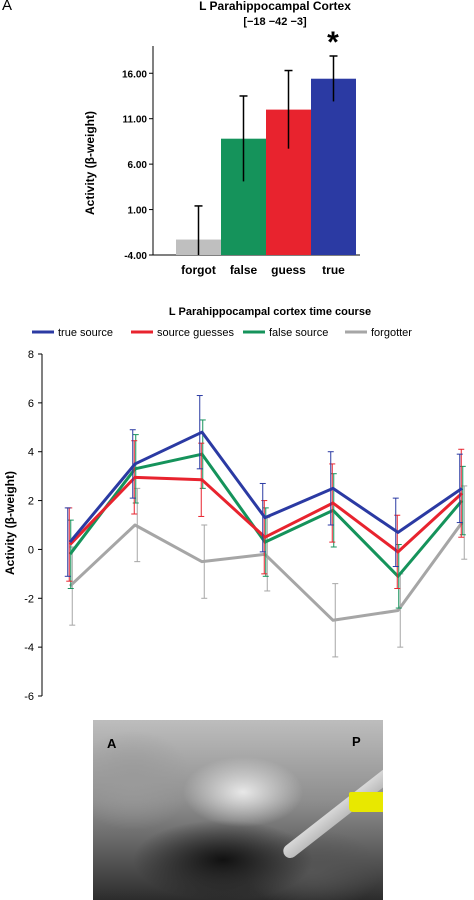 Image resolution: width=474 pixels, height=900 pixels. Describe the element at coordinates (298, 333) in the screenshot. I see `legend-label: false source` at that location.